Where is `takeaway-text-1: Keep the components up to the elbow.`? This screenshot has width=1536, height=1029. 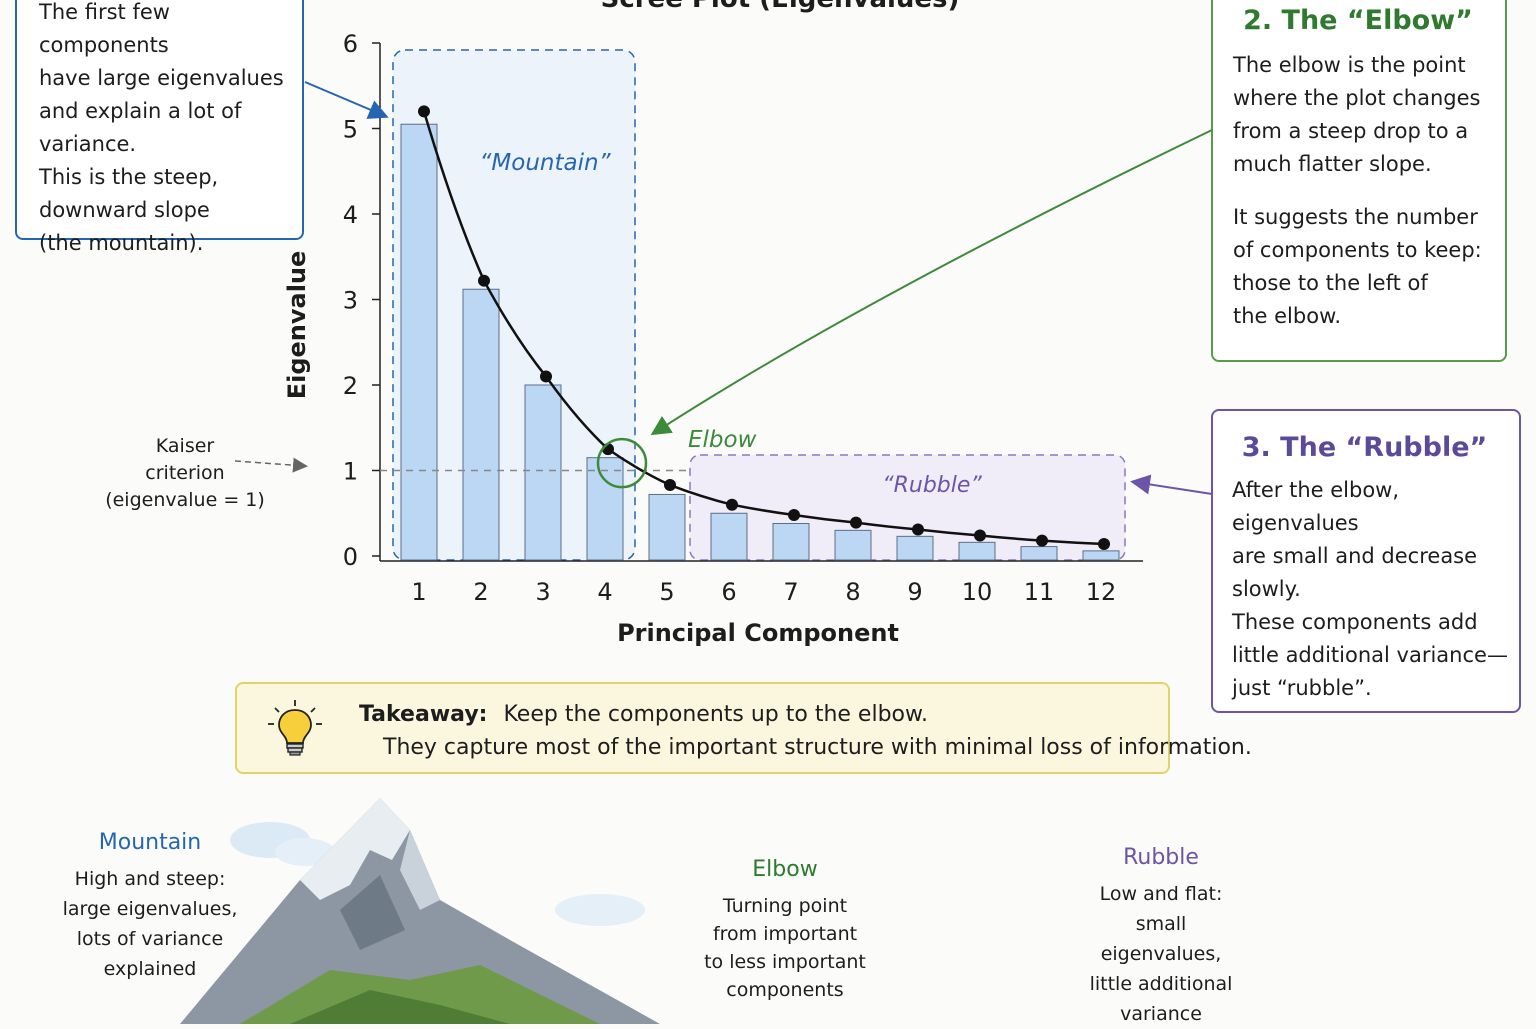
takeaway-text-1: Keep the components up to the elbow. is located at coordinates (715, 714).